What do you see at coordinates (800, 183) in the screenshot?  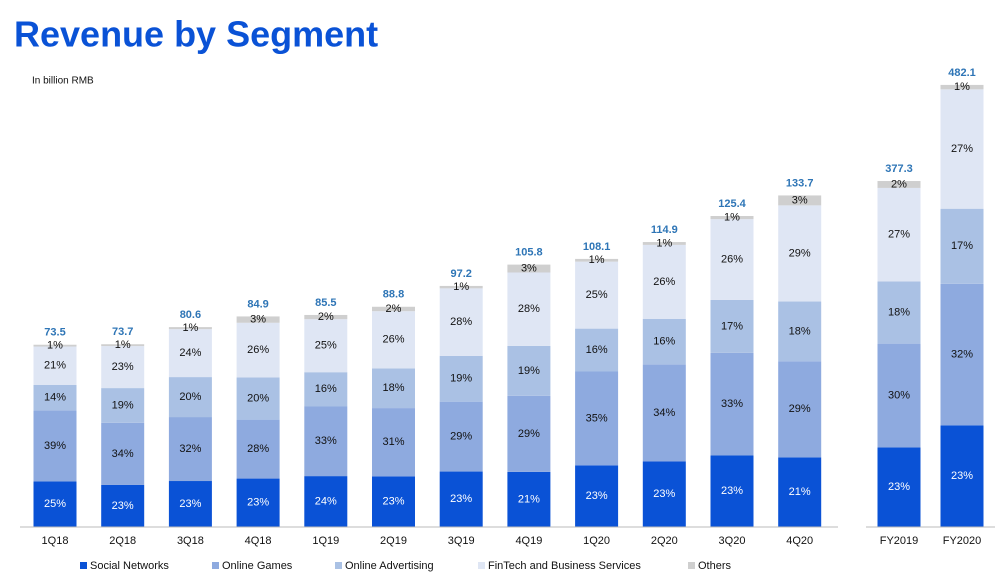 I see `total-label: 133.7` at bounding box center [800, 183].